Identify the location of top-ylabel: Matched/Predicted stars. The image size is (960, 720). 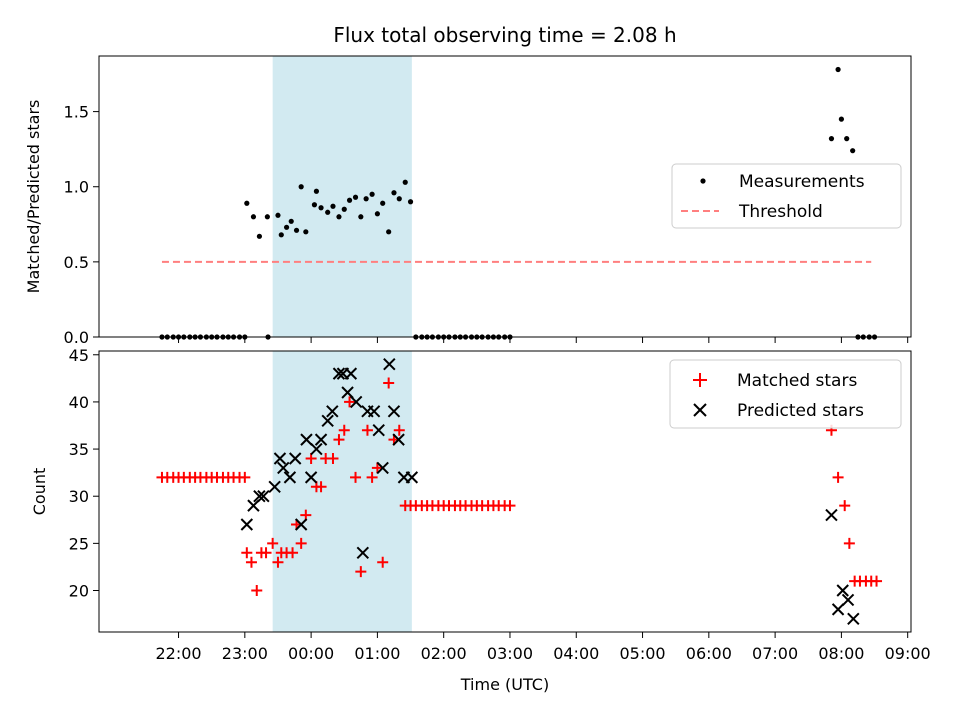
(33, 197).